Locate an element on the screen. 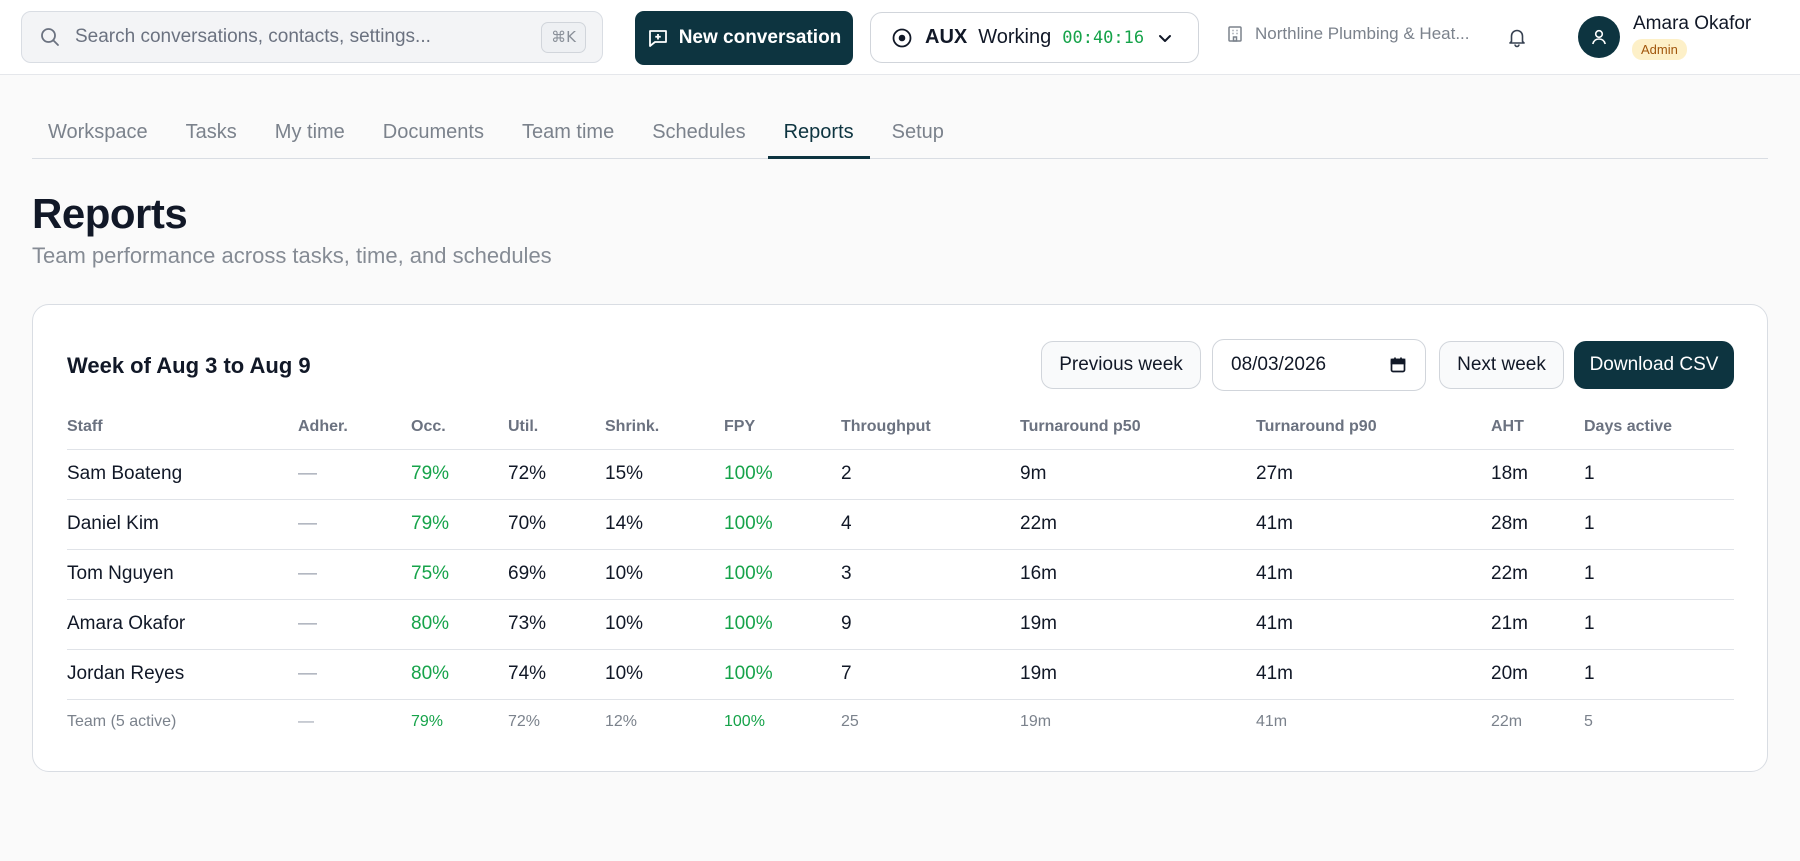 This screenshot has width=1800, height=861. tab-setup: Setup is located at coordinates (917, 132).